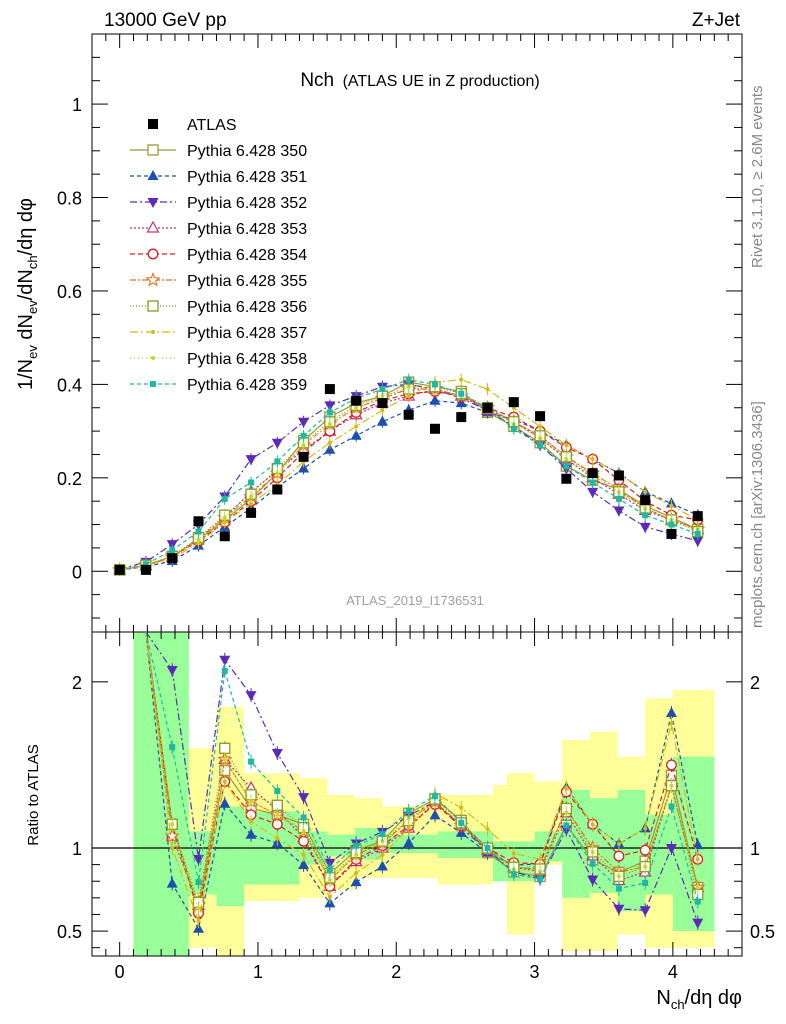 The width and height of the screenshot is (786, 1024). What do you see at coordinates (153, 124) in the screenshot?
I see `legend-marker-atlas` at bounding box center [153, 124].